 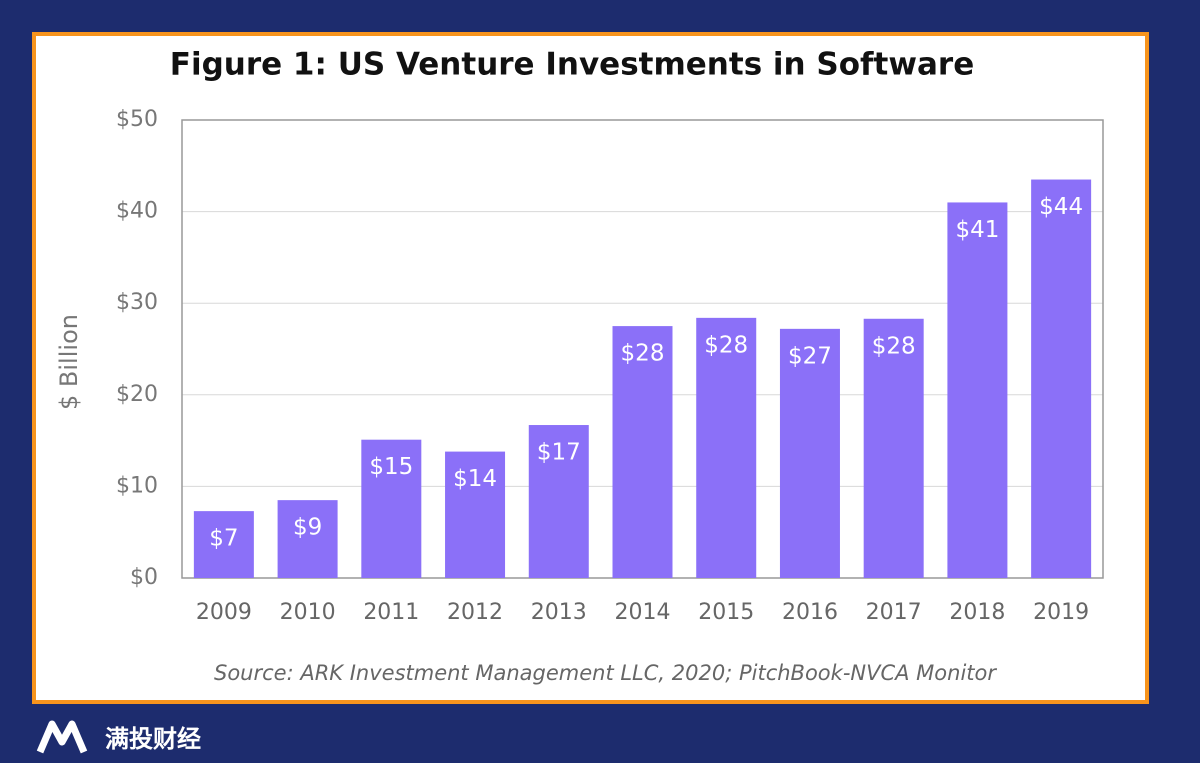 What do you see at coordinates (153, 739) in the screenshot?
I see `watermark: 满投财经` at bounding box center [153, 739].